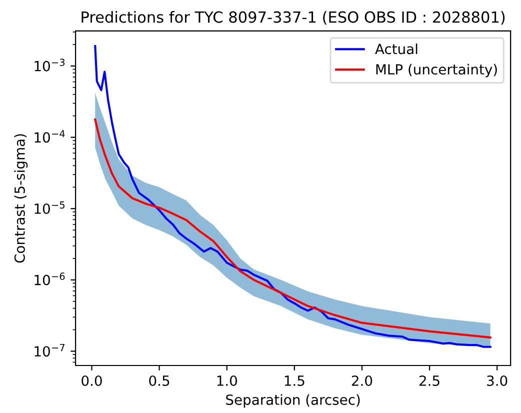 This screenshot has width=521, height=413. I want to click on x-axis-title: Separation (arcsec), so click(293, 401).